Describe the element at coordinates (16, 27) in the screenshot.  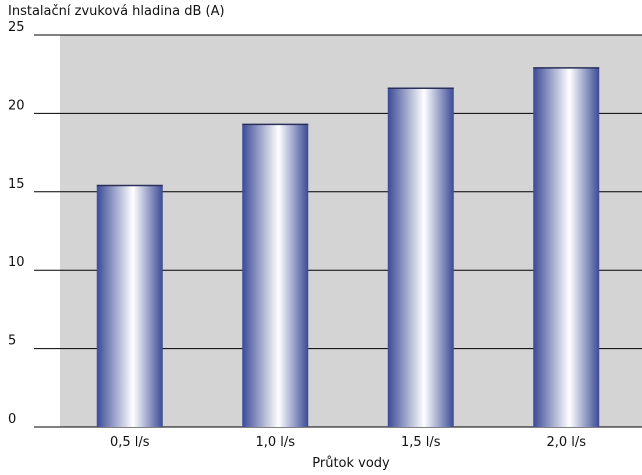
I see `y-tick-label: 25` at that location.